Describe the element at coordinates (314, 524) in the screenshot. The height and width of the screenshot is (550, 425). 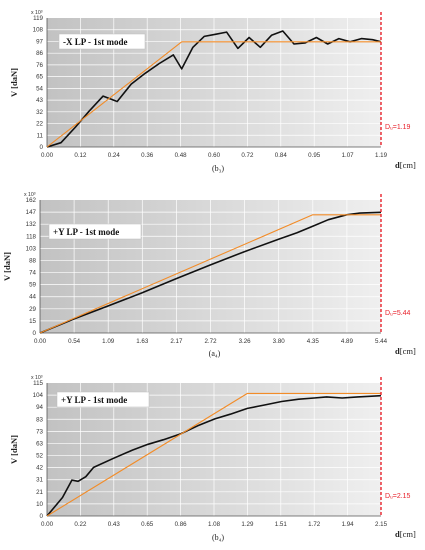
I see `x-tick-label: 1.72` at that location.